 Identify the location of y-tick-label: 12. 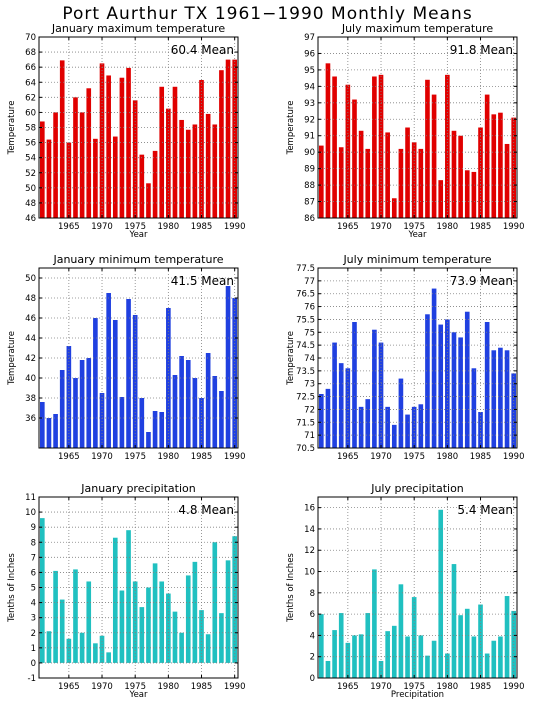
(309, 551).